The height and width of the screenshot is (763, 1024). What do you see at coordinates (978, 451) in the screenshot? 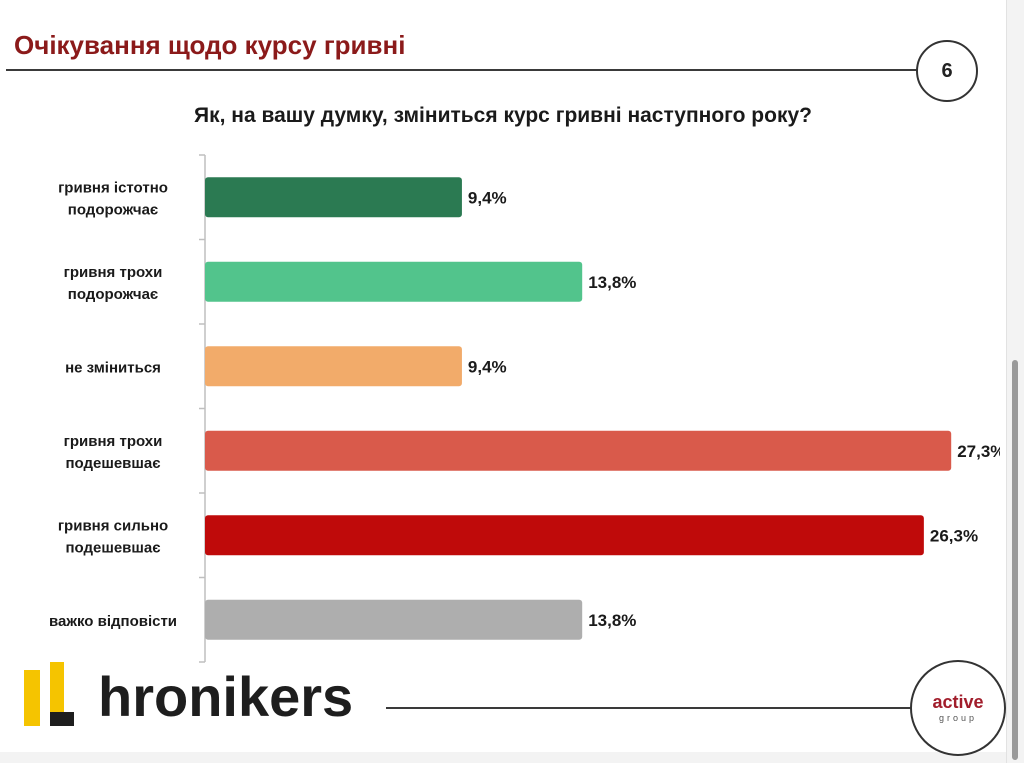
I see `data-label-3: 27,3%` at bounding box center [978, 451].